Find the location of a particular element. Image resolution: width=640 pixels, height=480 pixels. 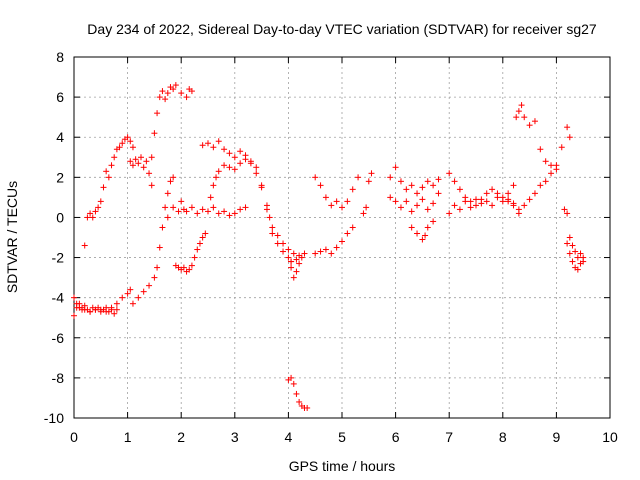

y-tick-label: 6 is located at coordinates (60, 97).